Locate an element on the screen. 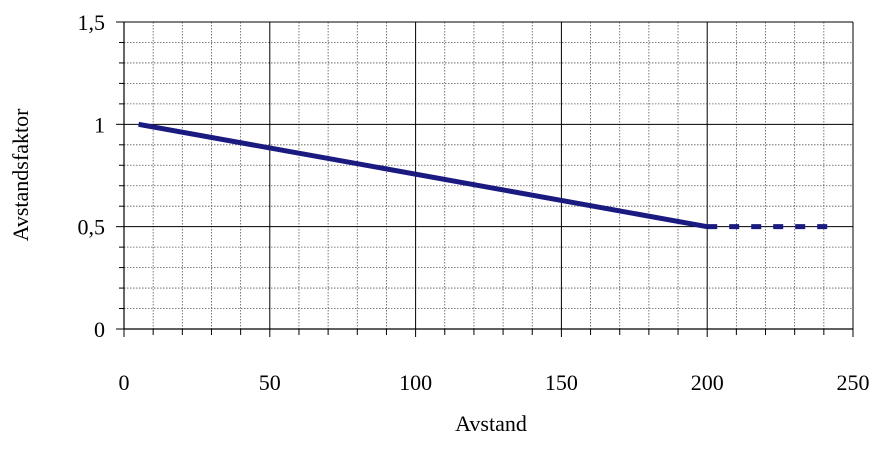 The height and width of the screenshot is (449, 878). y-tick-label: 0 is located at coordinates (99, 329).